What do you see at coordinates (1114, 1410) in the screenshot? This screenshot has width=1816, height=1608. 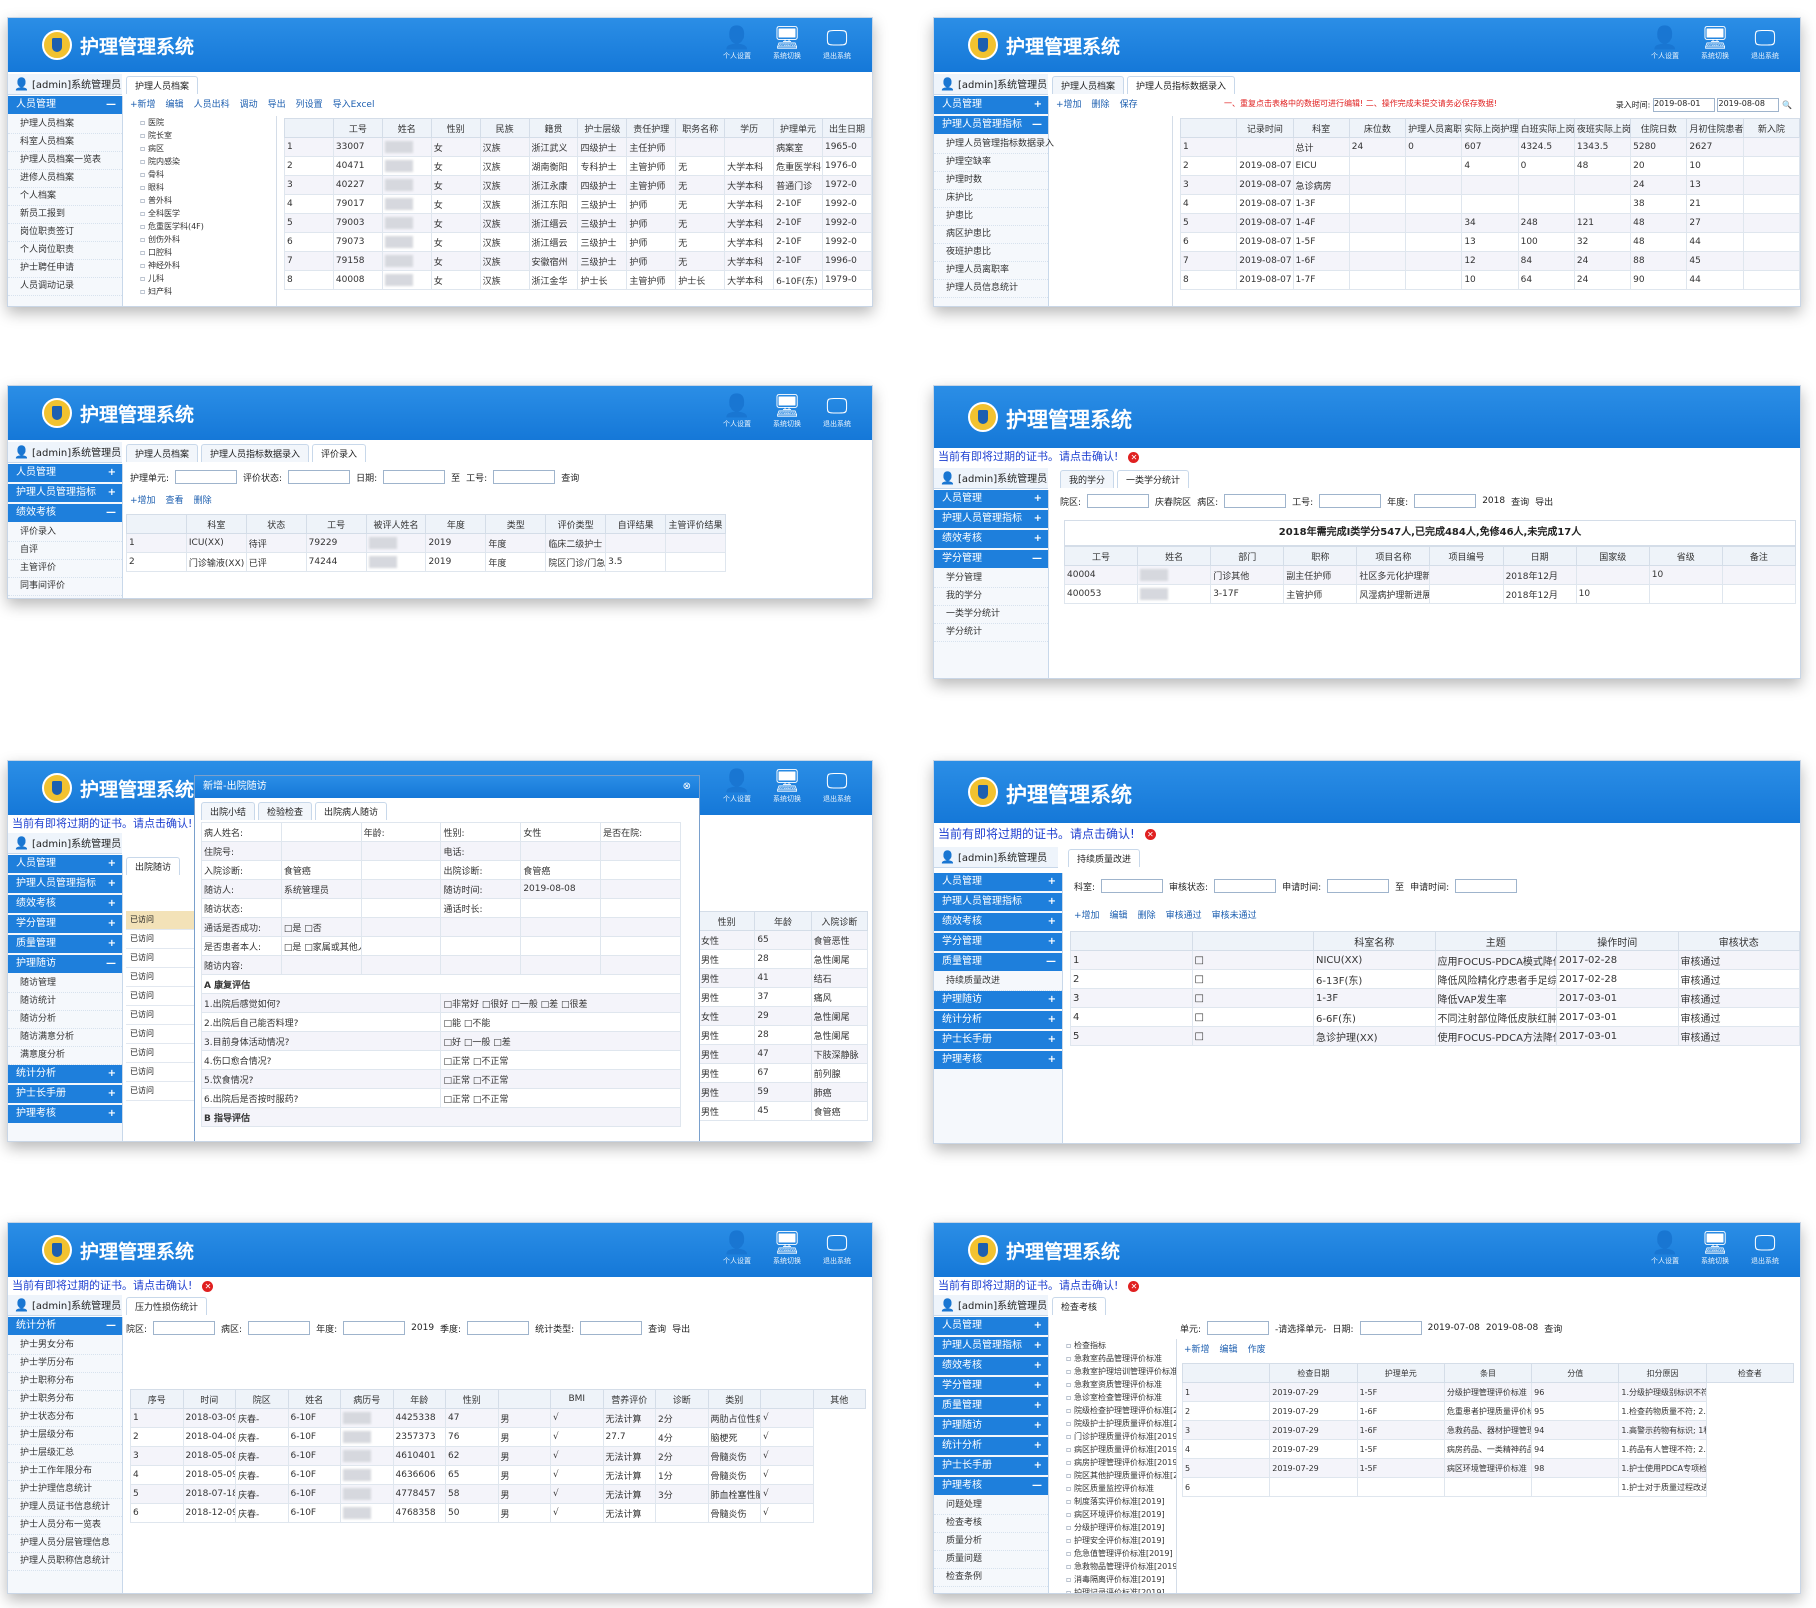 I see `tree-node: 院级检查护理管理评价标准[2019]` at bounding box center [1114, 1410].